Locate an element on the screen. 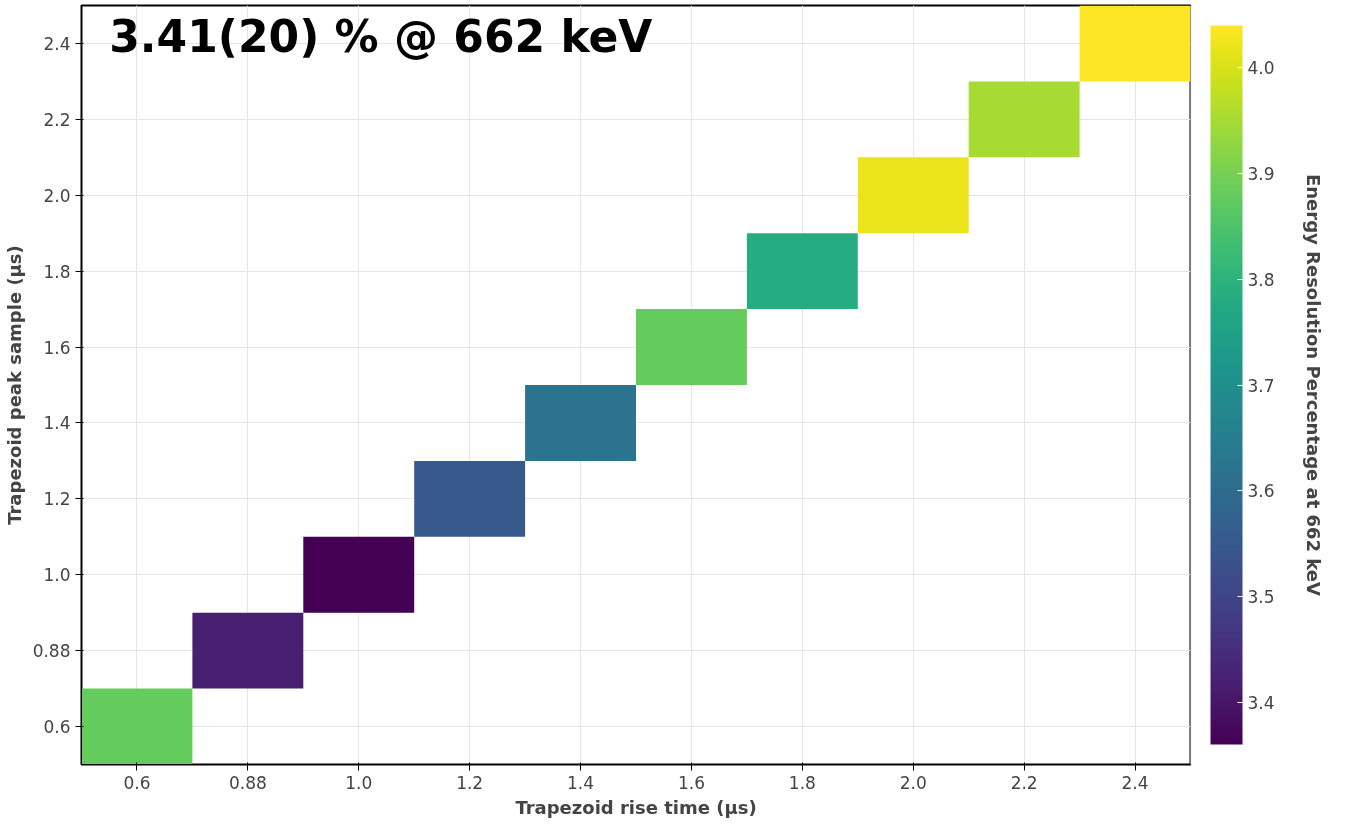  y-tick-label: 0.88 is located at coordinates (51, 651).